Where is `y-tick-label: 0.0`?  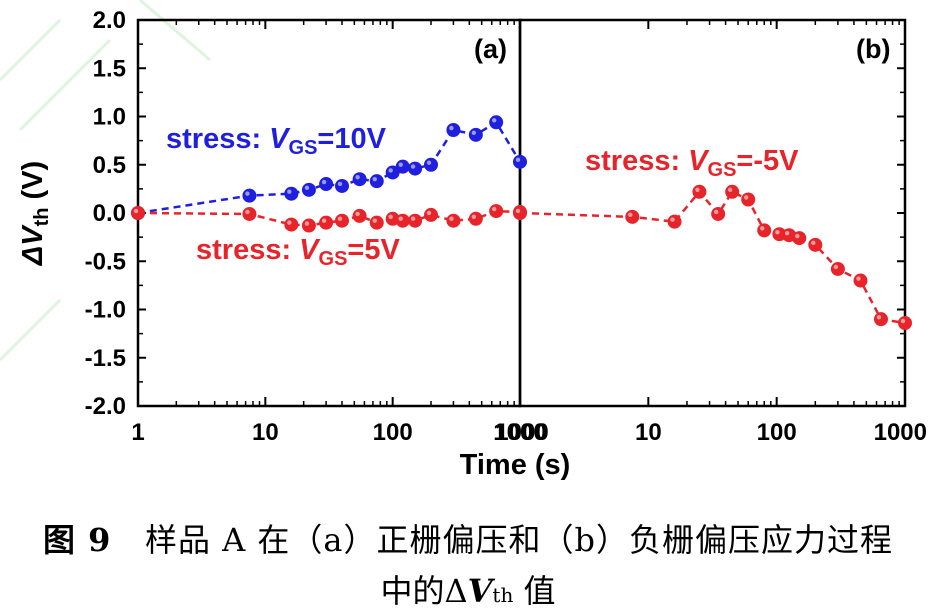 y-tick-label: 0.0 is located at coordinates (109, 213).